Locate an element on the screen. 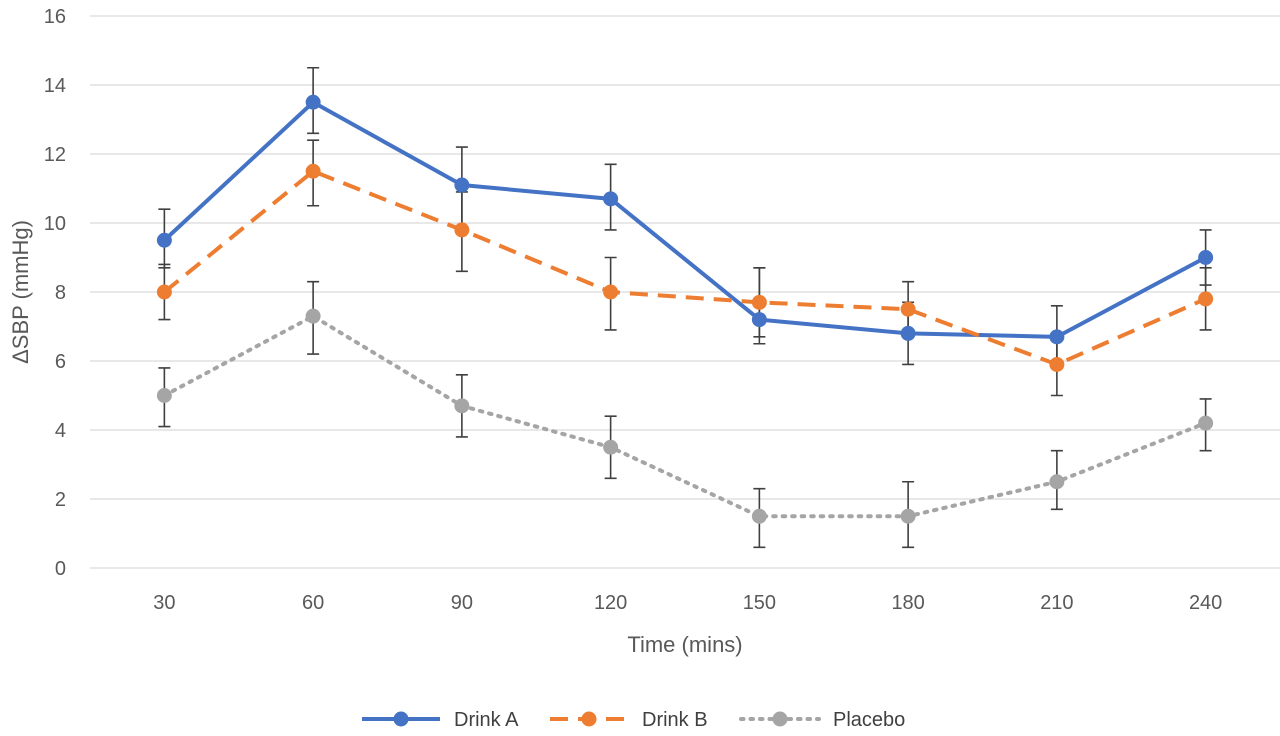 The image size is (1280, 736). x-tick-label: 90 is located at coordinates (462, 603).